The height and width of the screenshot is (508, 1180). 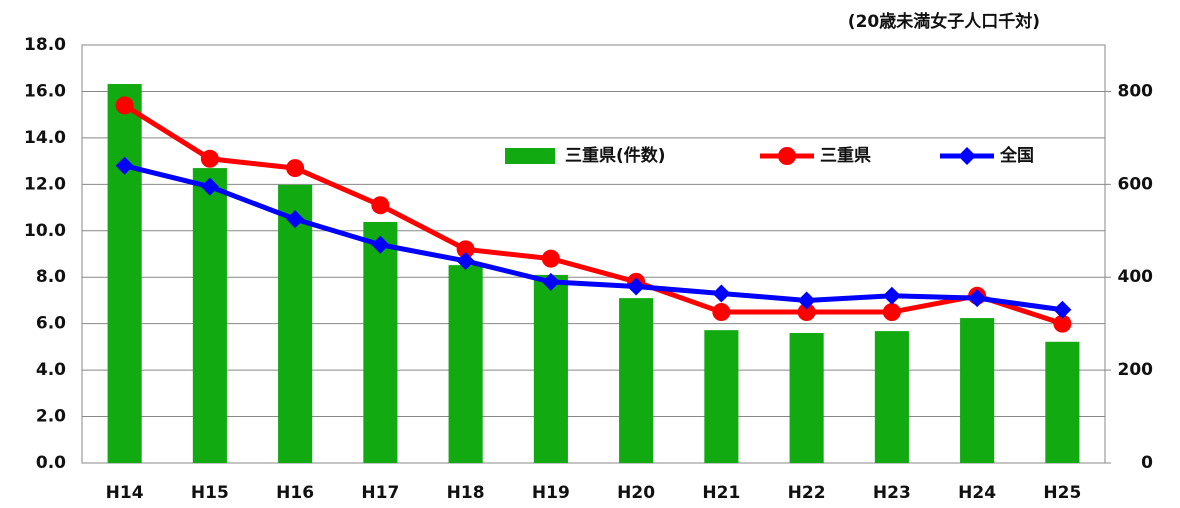 What do you see at coordinates (45, 91) in the screenshot?
I see `y-tick-label: 16.0` at bounding box center [45, 91].